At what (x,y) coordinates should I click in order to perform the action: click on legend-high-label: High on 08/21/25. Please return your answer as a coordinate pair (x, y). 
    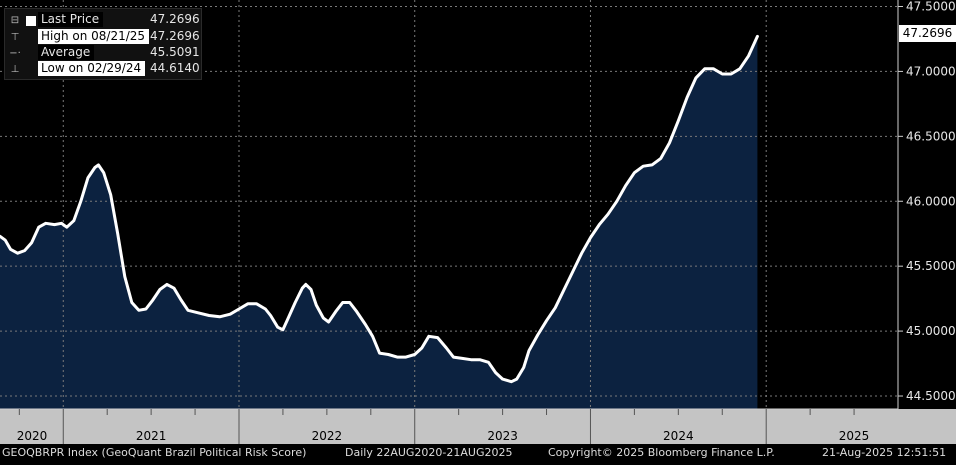
    Looking at the image, I should click on (94, 36).